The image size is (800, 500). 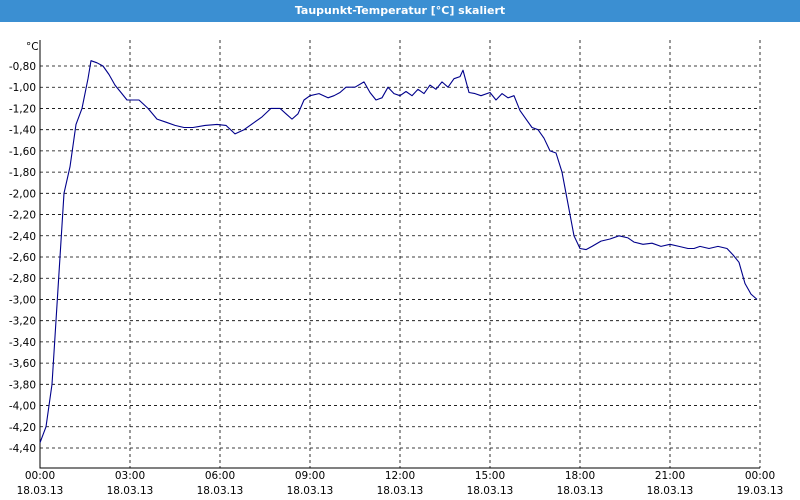 What do you see at coordinates (400, 11) in the screenshot?
I see `window-title: Taupunkt-Temperatur [°C] skaliert` at bounding box center [400, 11].